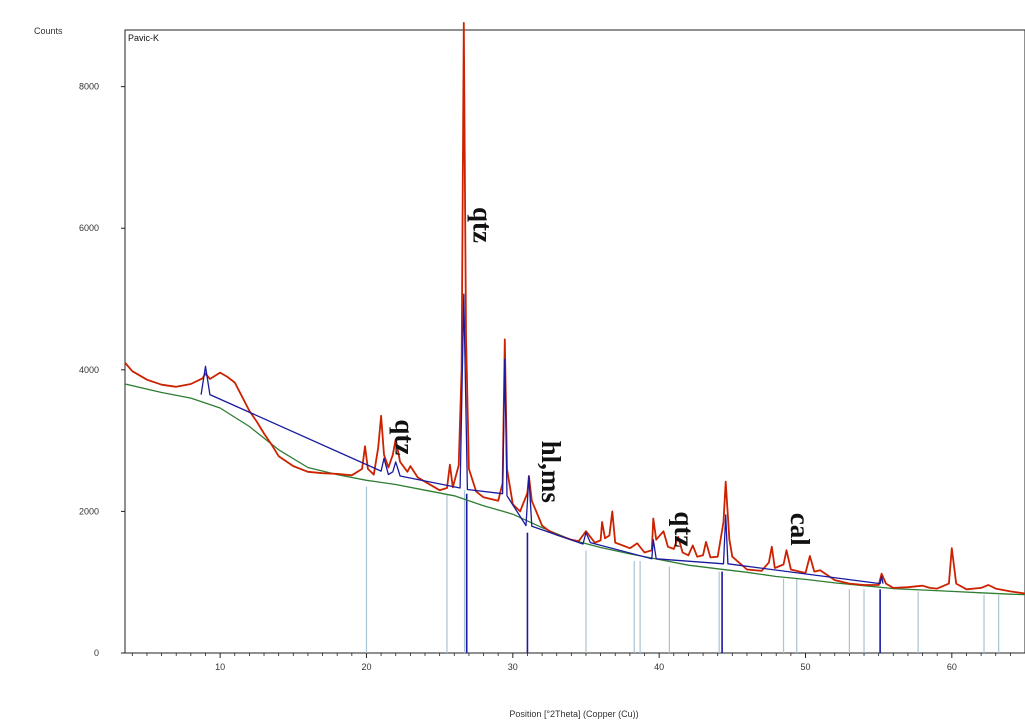 The image size is (1025, 724). What do you see at coordinates (220, 667) in the screenshot?
I see `x-tick-label-10: 10` at bounding box center [220, 667].